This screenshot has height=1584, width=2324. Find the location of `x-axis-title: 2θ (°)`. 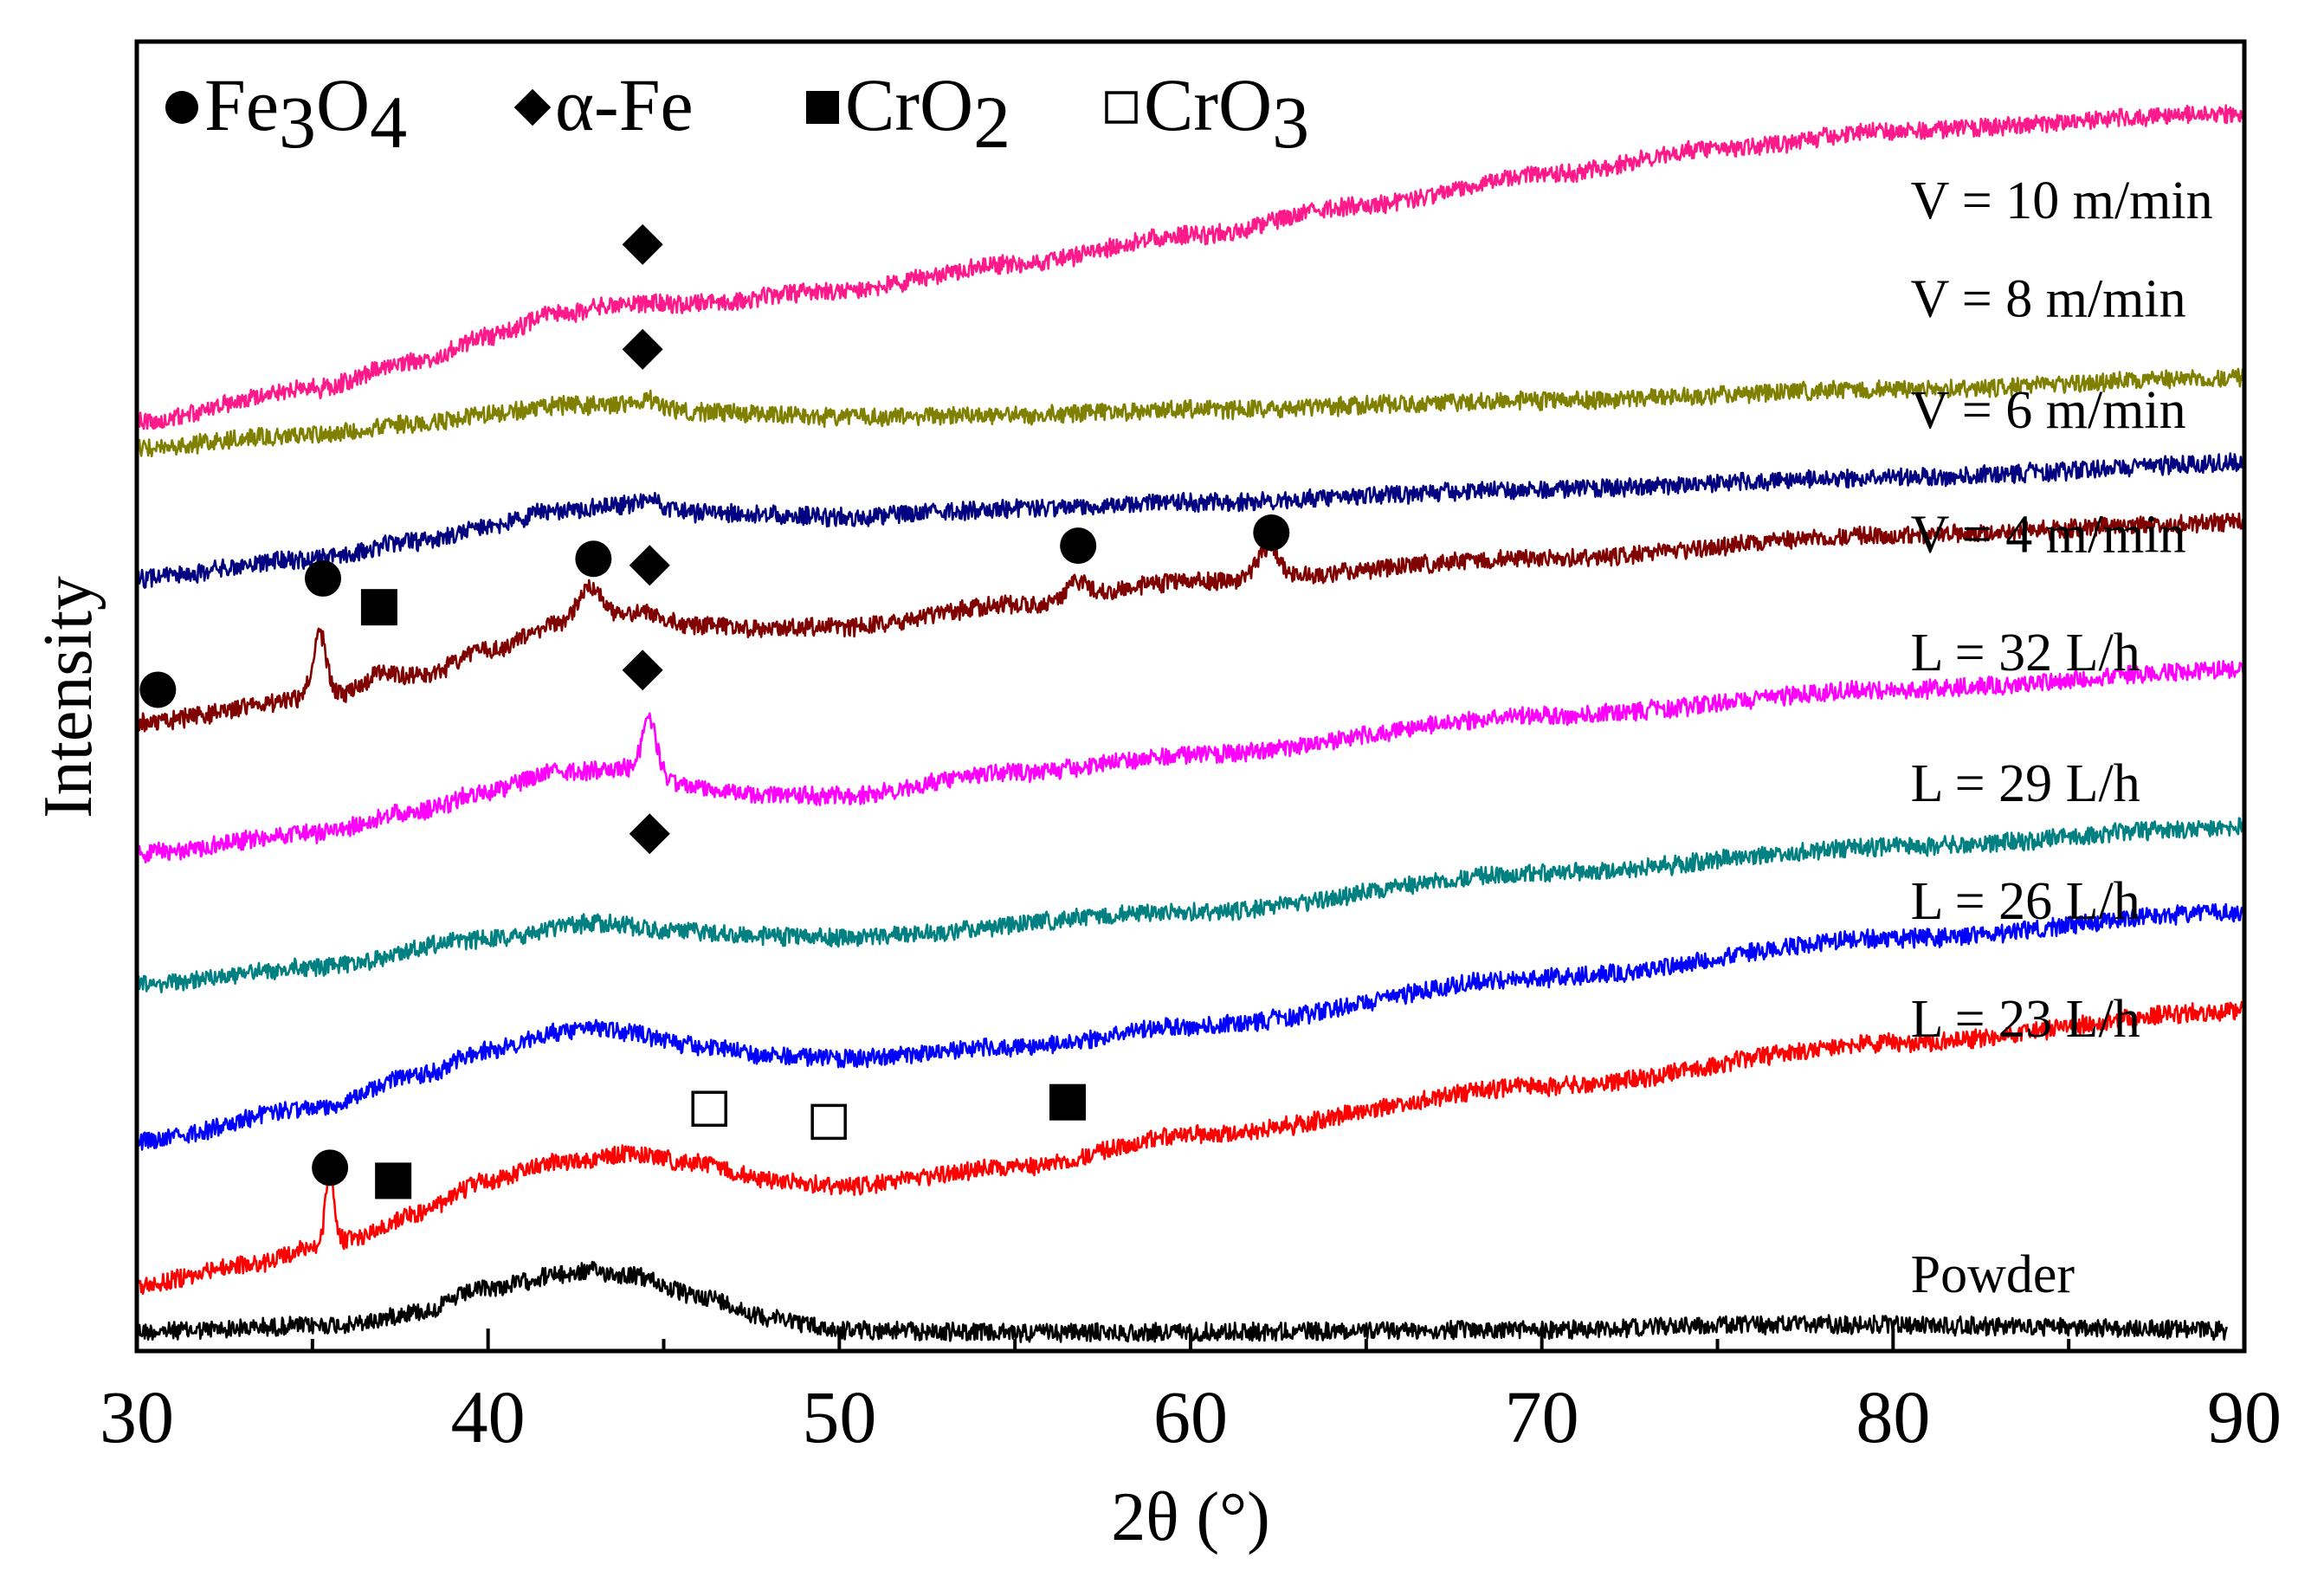

x-axis-title: 2θ (°) is located at coordinates (1190, 1517).